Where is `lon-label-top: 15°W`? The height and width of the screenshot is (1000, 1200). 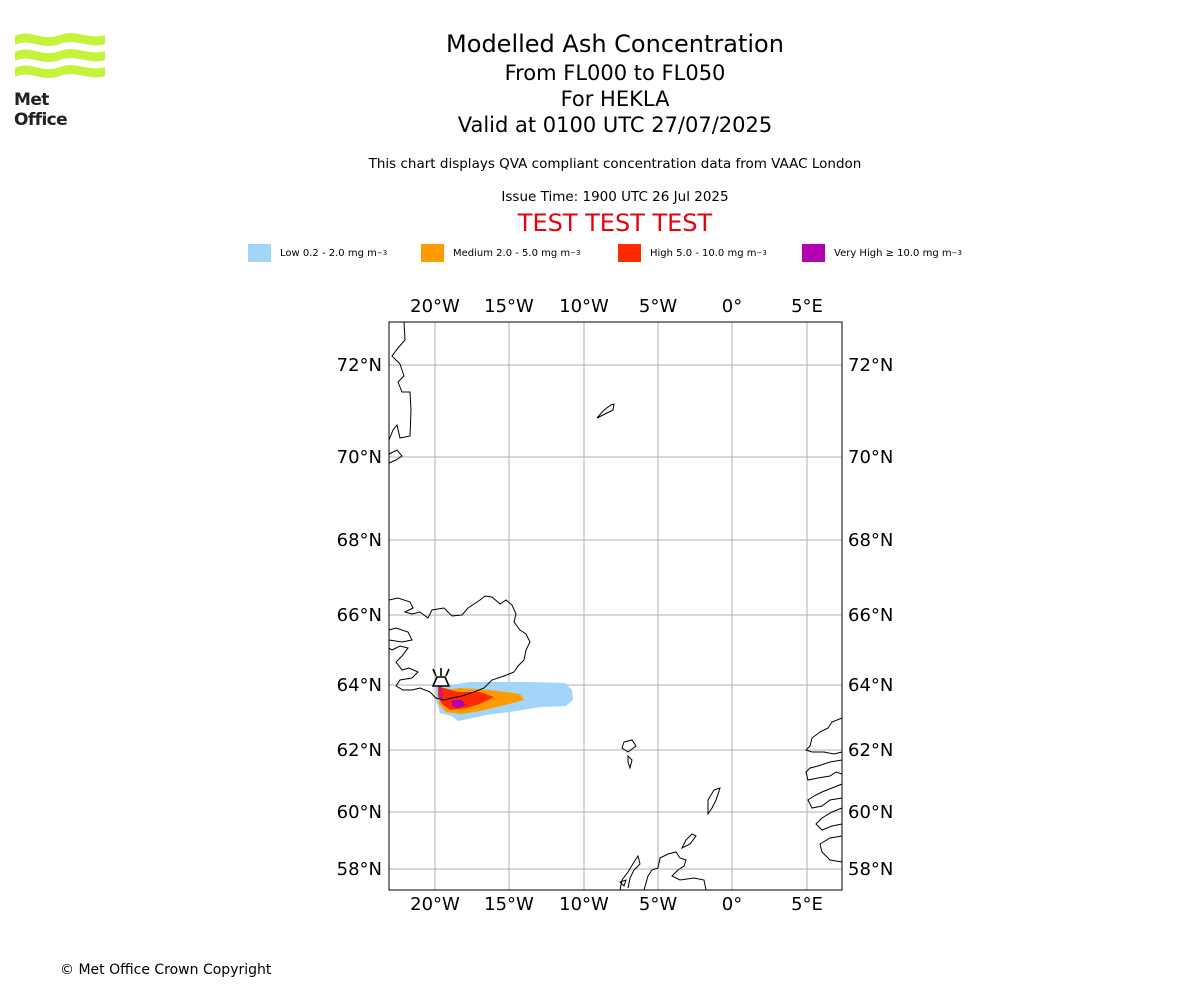 lon-label-top: 15°W is located at coordinates (509, 306).